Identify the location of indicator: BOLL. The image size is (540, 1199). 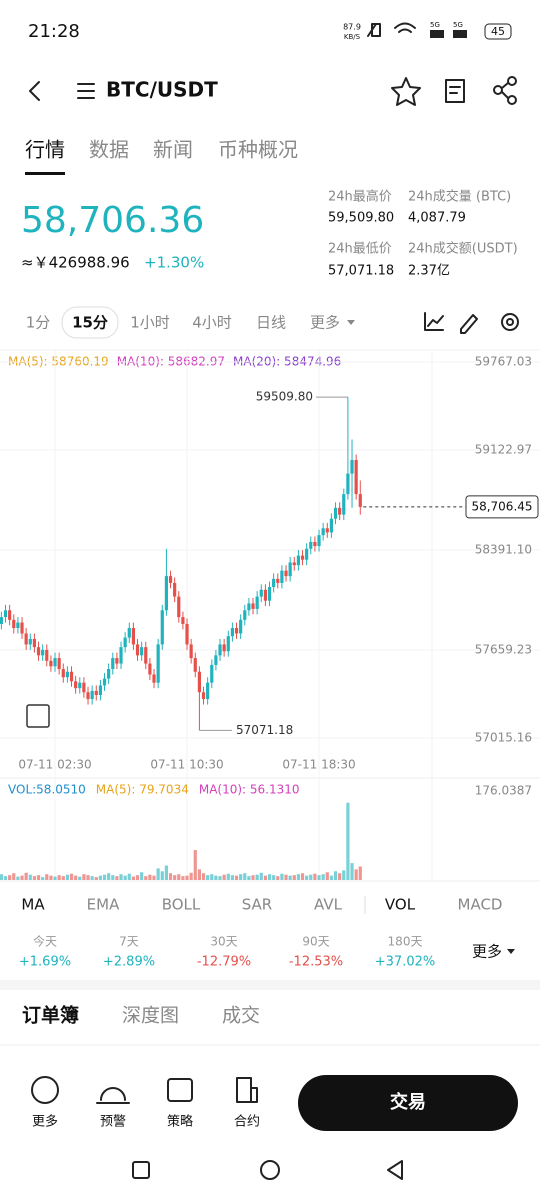
(181, 905).